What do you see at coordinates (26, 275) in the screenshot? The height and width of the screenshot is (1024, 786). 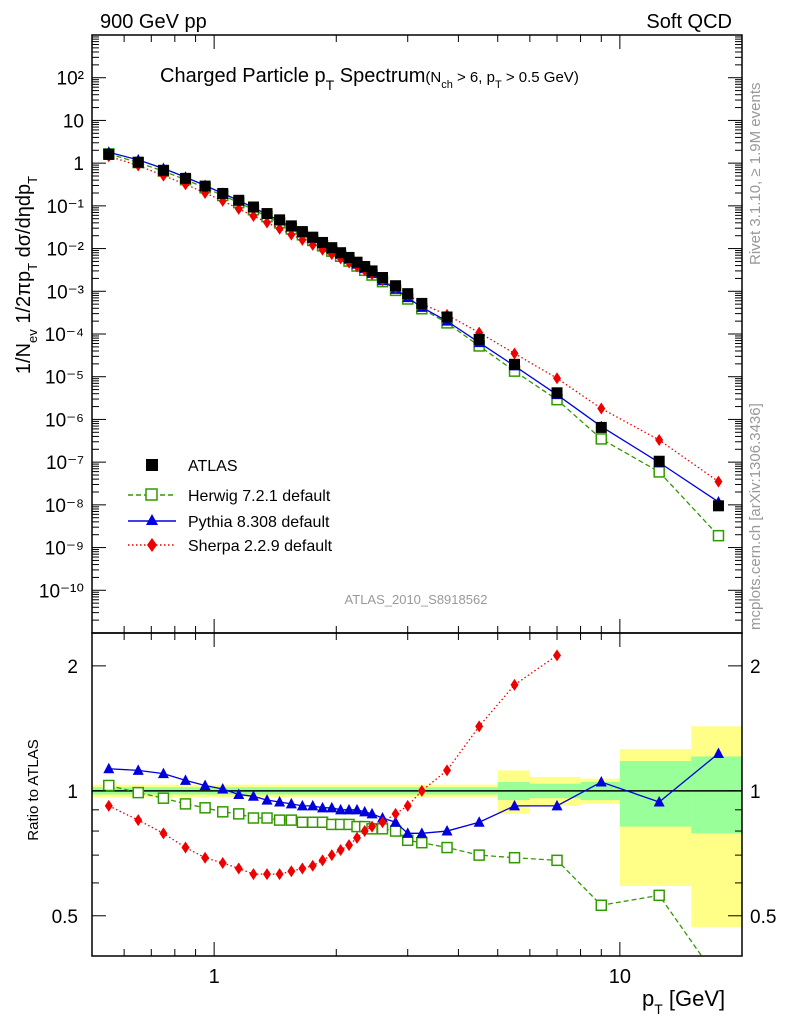 I see `main-ylabel: 1/Nev 1/2πpT dσ/dηdpT` at bounding box center [26, 275].